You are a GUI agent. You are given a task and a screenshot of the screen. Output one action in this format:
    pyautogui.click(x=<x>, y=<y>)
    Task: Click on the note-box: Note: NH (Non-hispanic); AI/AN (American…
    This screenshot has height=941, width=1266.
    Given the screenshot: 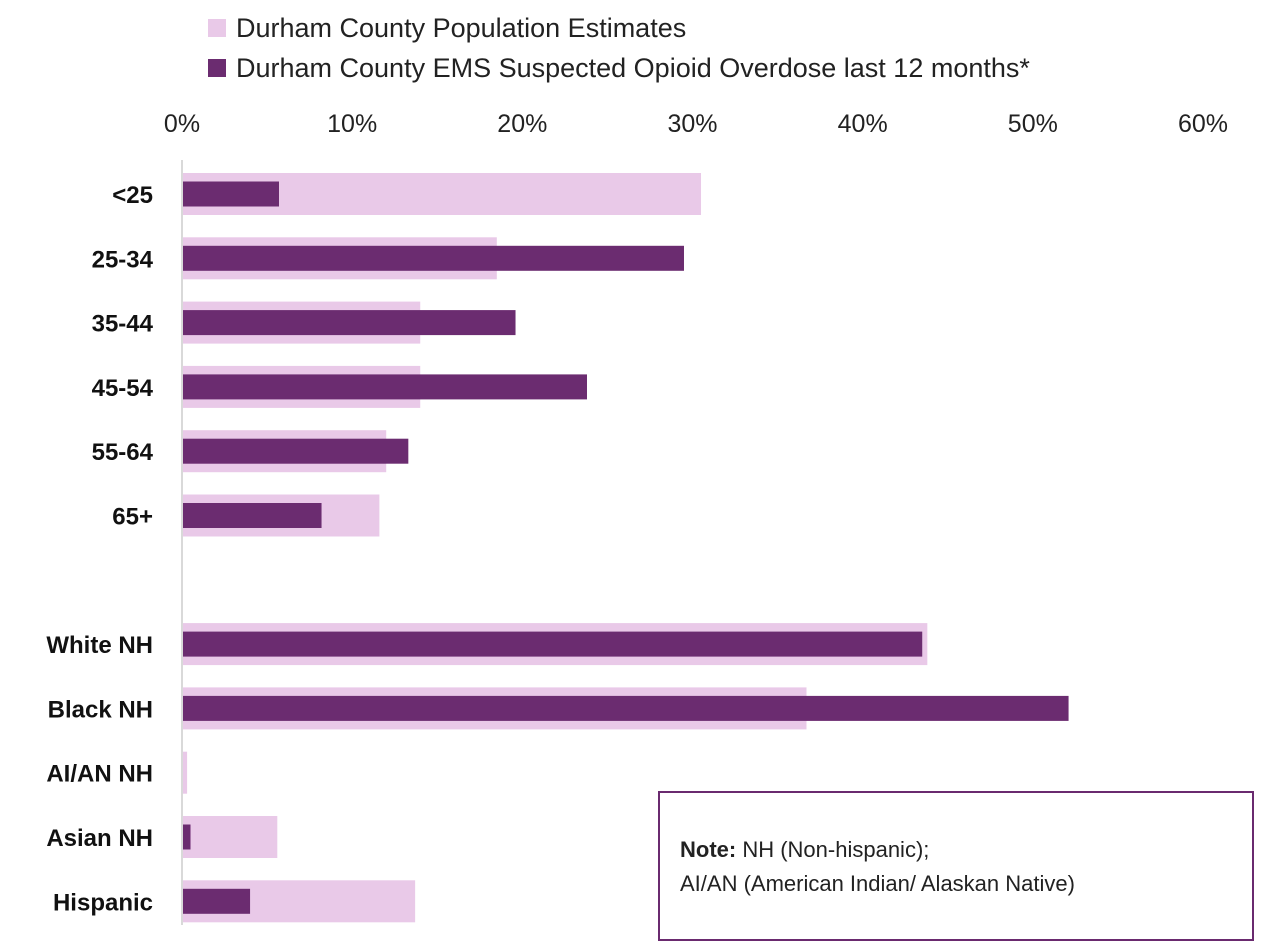 What is the action you would take?
    pyautogui.click(x=956, y=866)
    